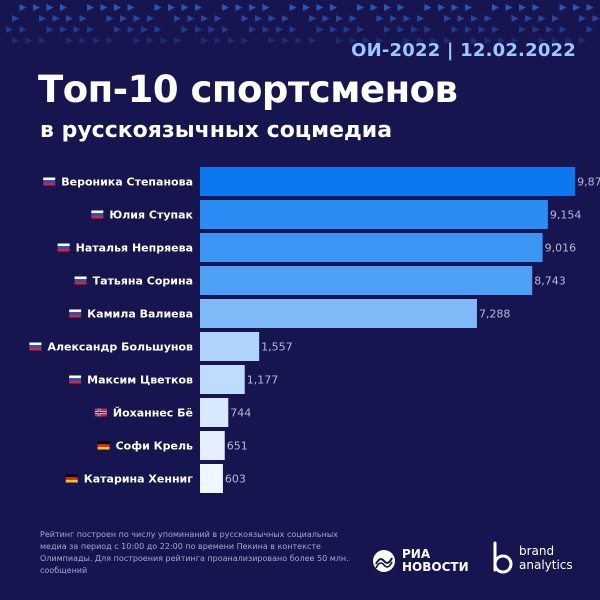  I want to click on bar-value-label: 651, so click(237, 446).